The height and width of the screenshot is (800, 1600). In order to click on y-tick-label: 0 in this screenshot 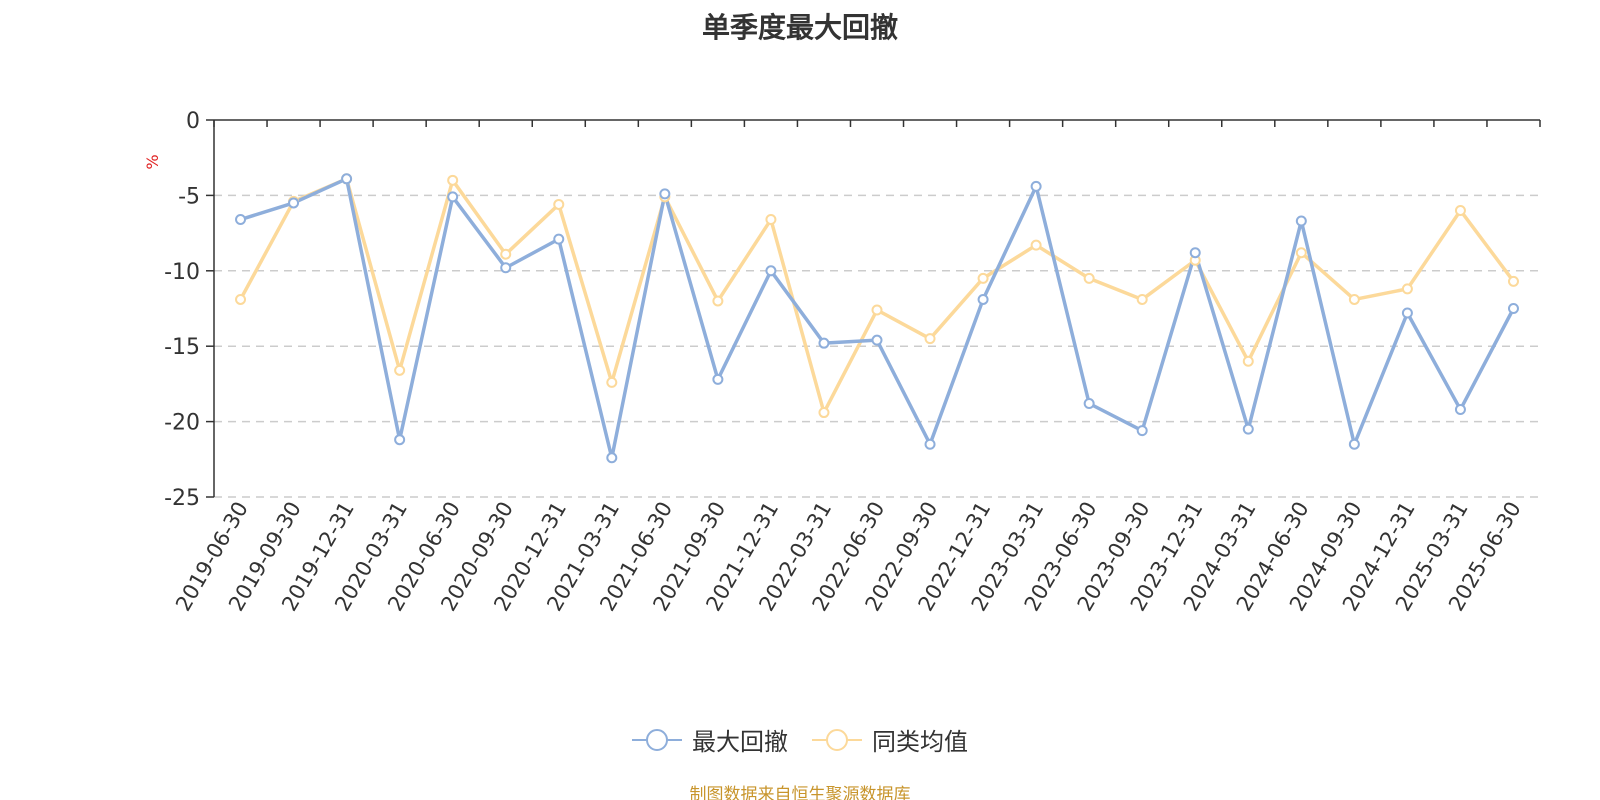, I will do `click(193, 121)`.